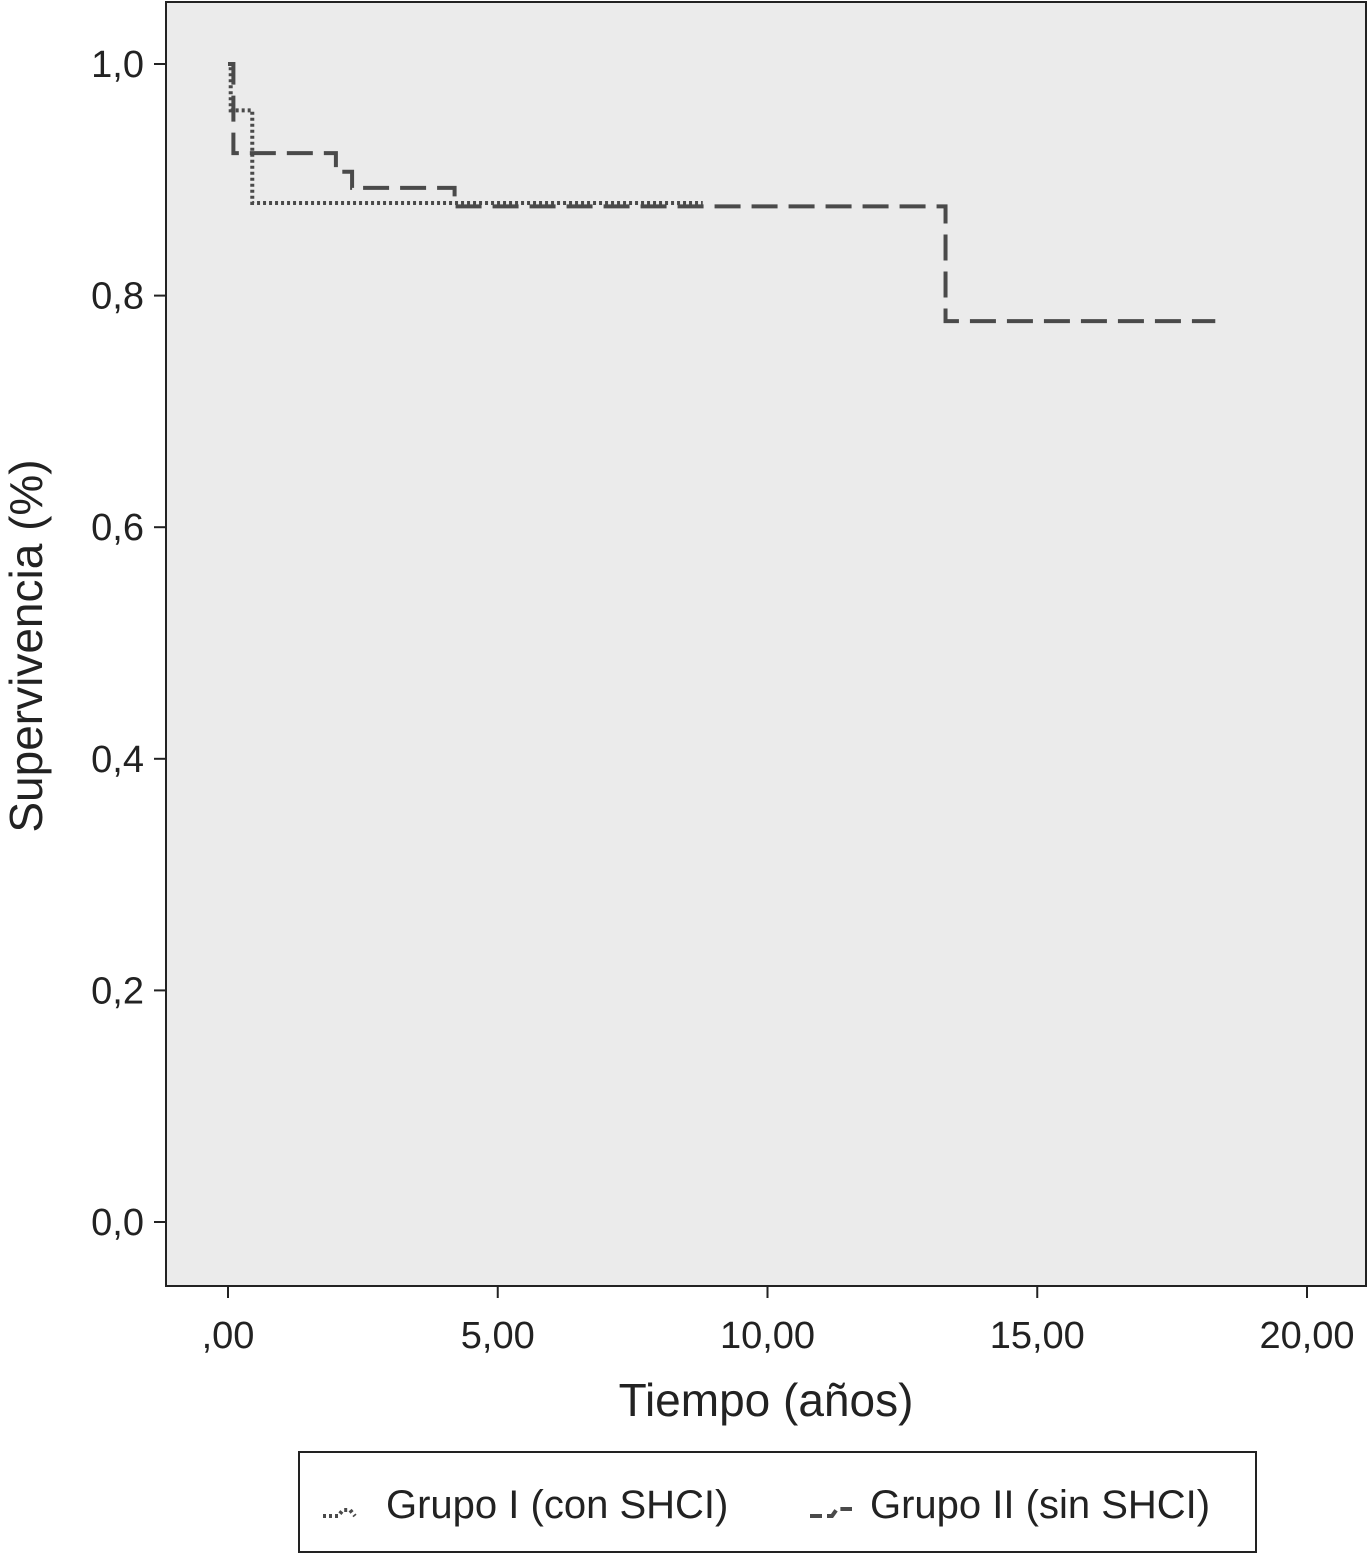 The width and height of the screenshot is (1369, 1555). I want to click on series-line-grupo-ii, so click(722, 193).